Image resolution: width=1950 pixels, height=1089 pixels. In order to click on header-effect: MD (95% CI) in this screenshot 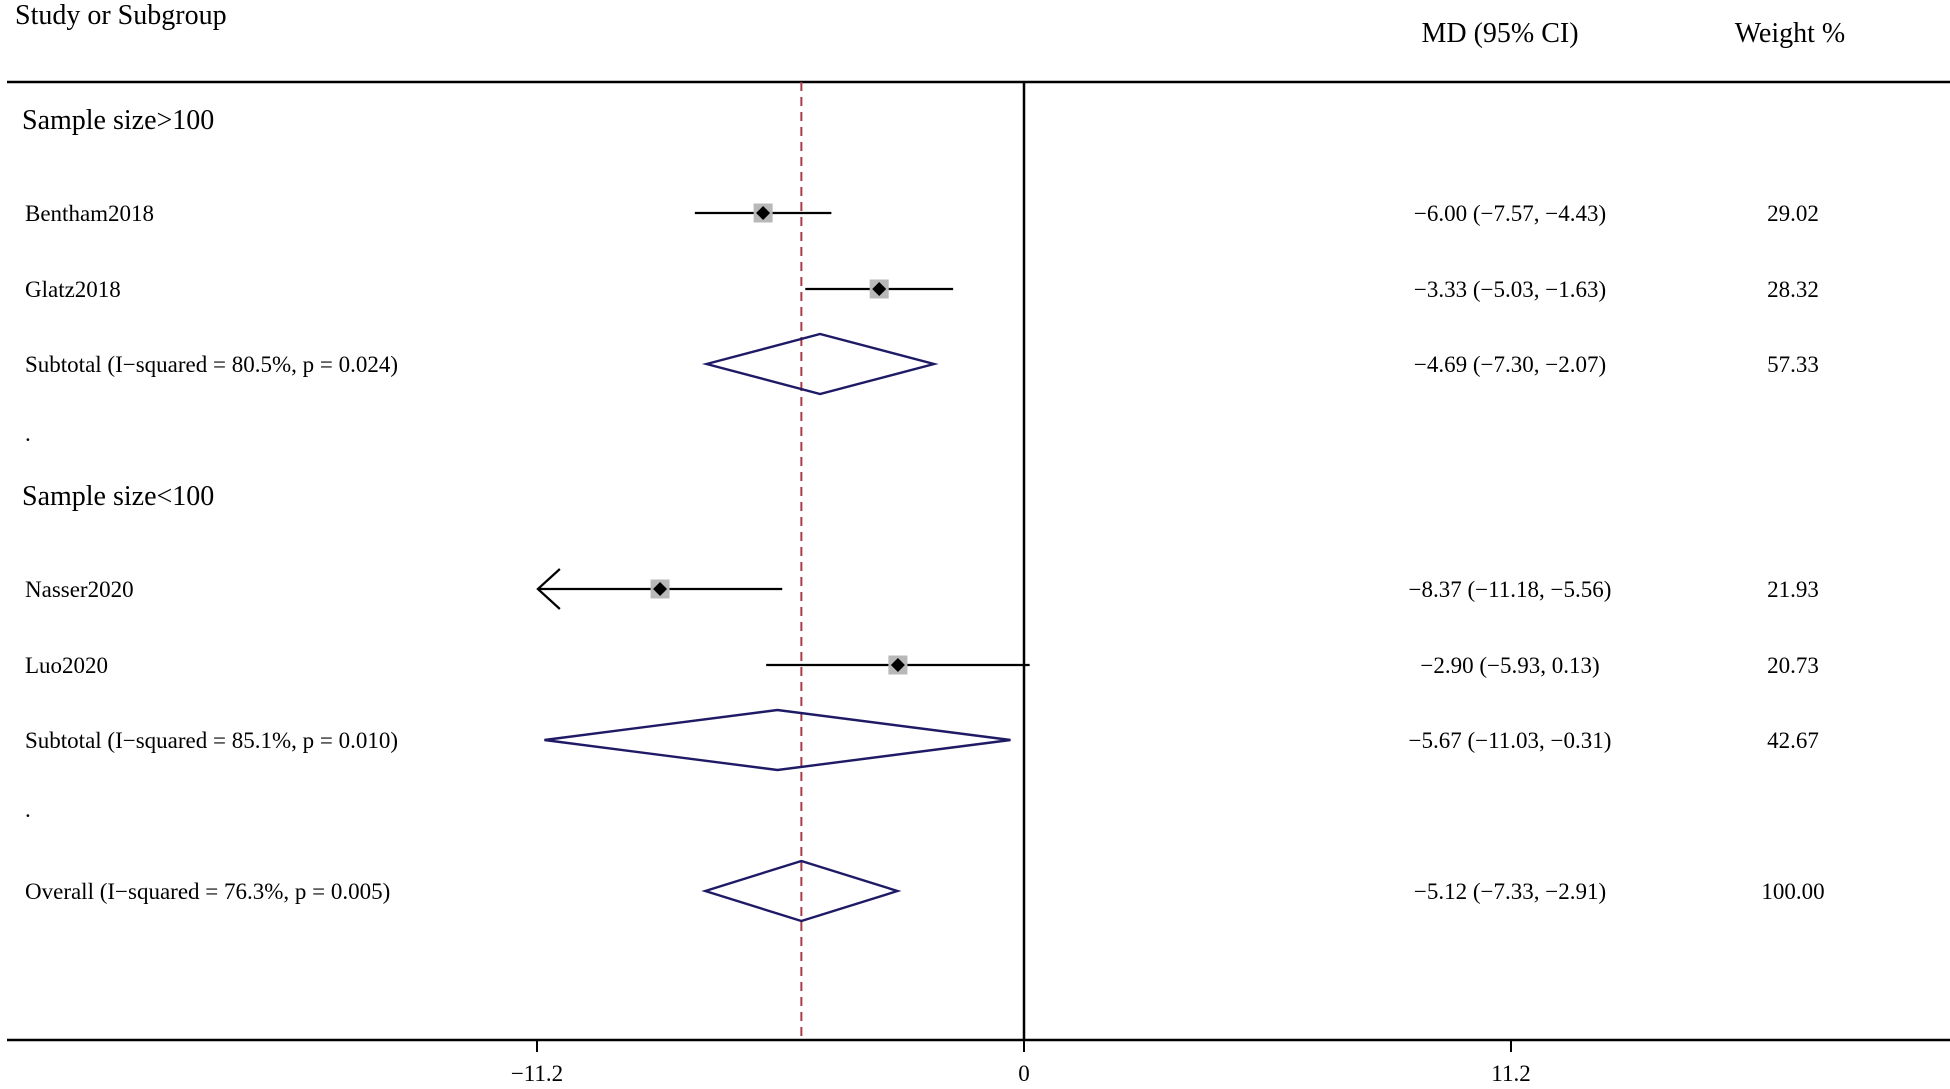, I will do `click(1499, 33)`.